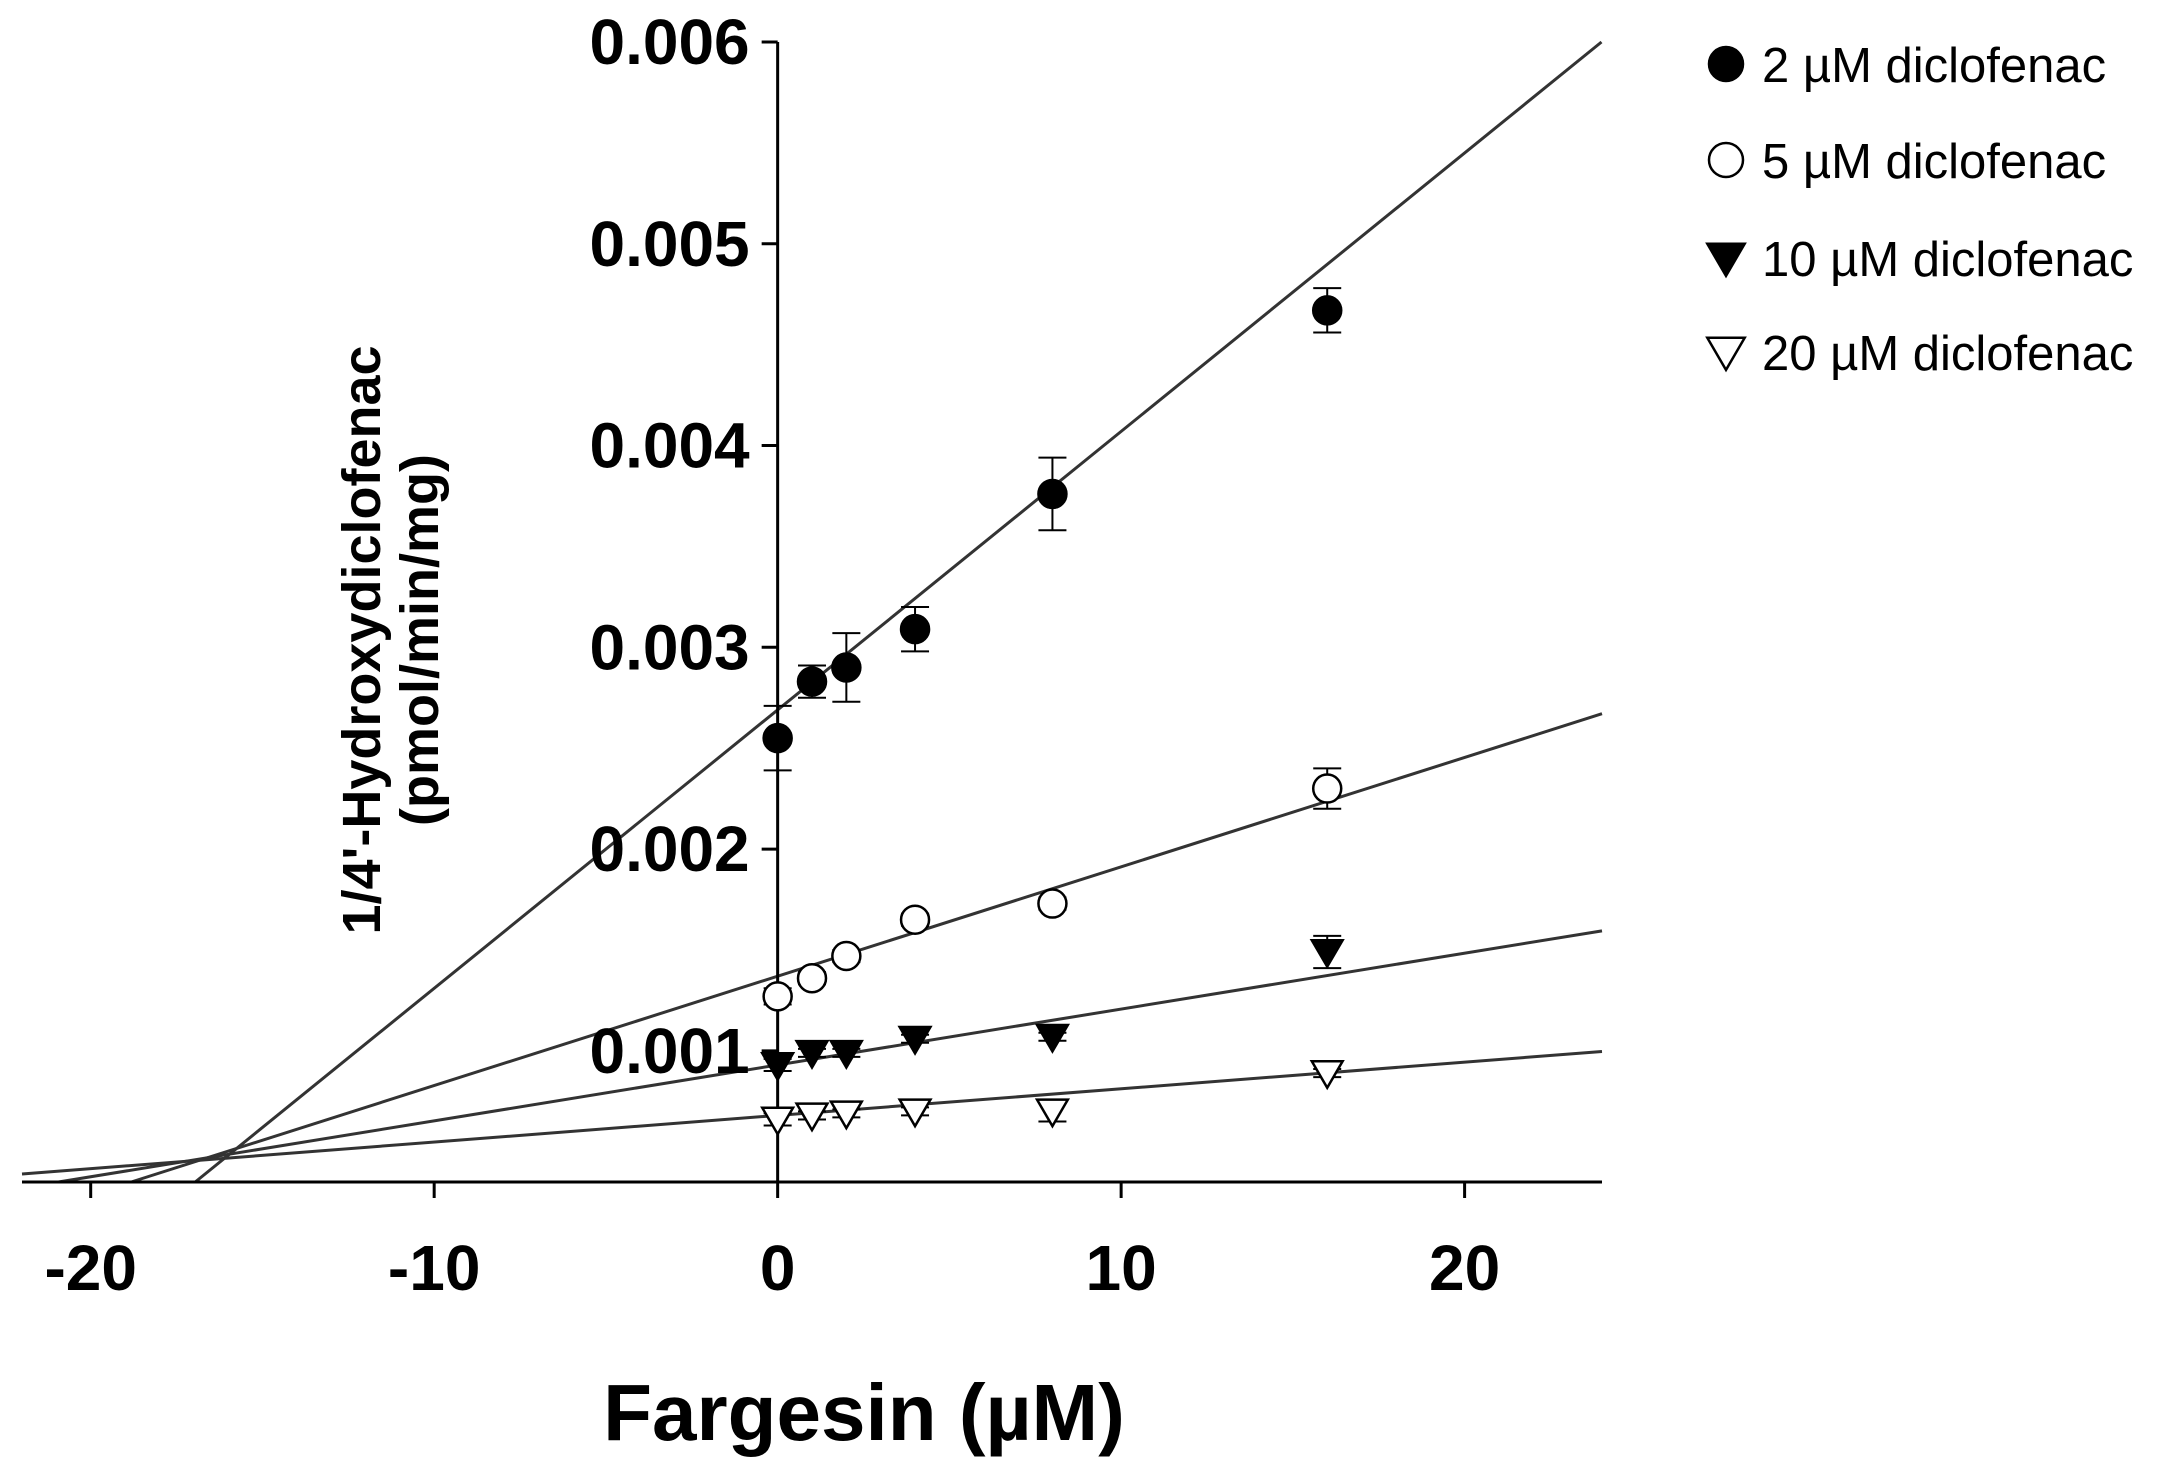 This screenshot has width=2182, height=1475. I want to click on legend-item: 10 µM diclofenac, so click(1919, 260).